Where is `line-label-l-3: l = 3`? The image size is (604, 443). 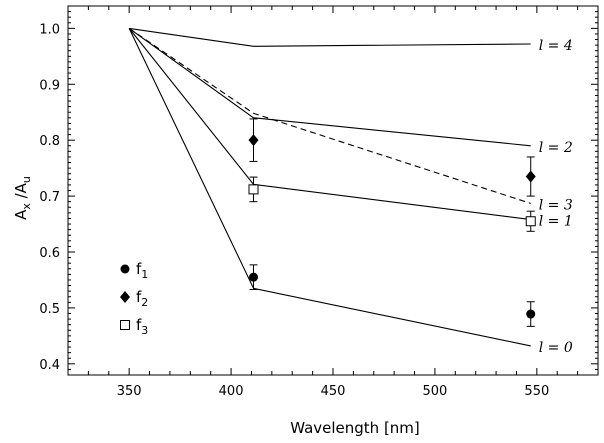 line-label-l-3: l = 3 is located at coordinates (556, 205).